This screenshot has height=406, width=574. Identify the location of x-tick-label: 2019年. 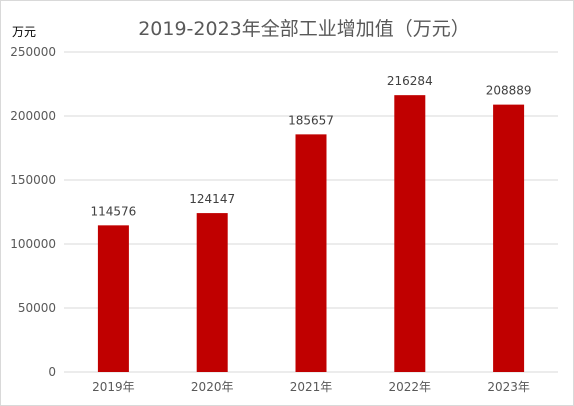
(113, 387).